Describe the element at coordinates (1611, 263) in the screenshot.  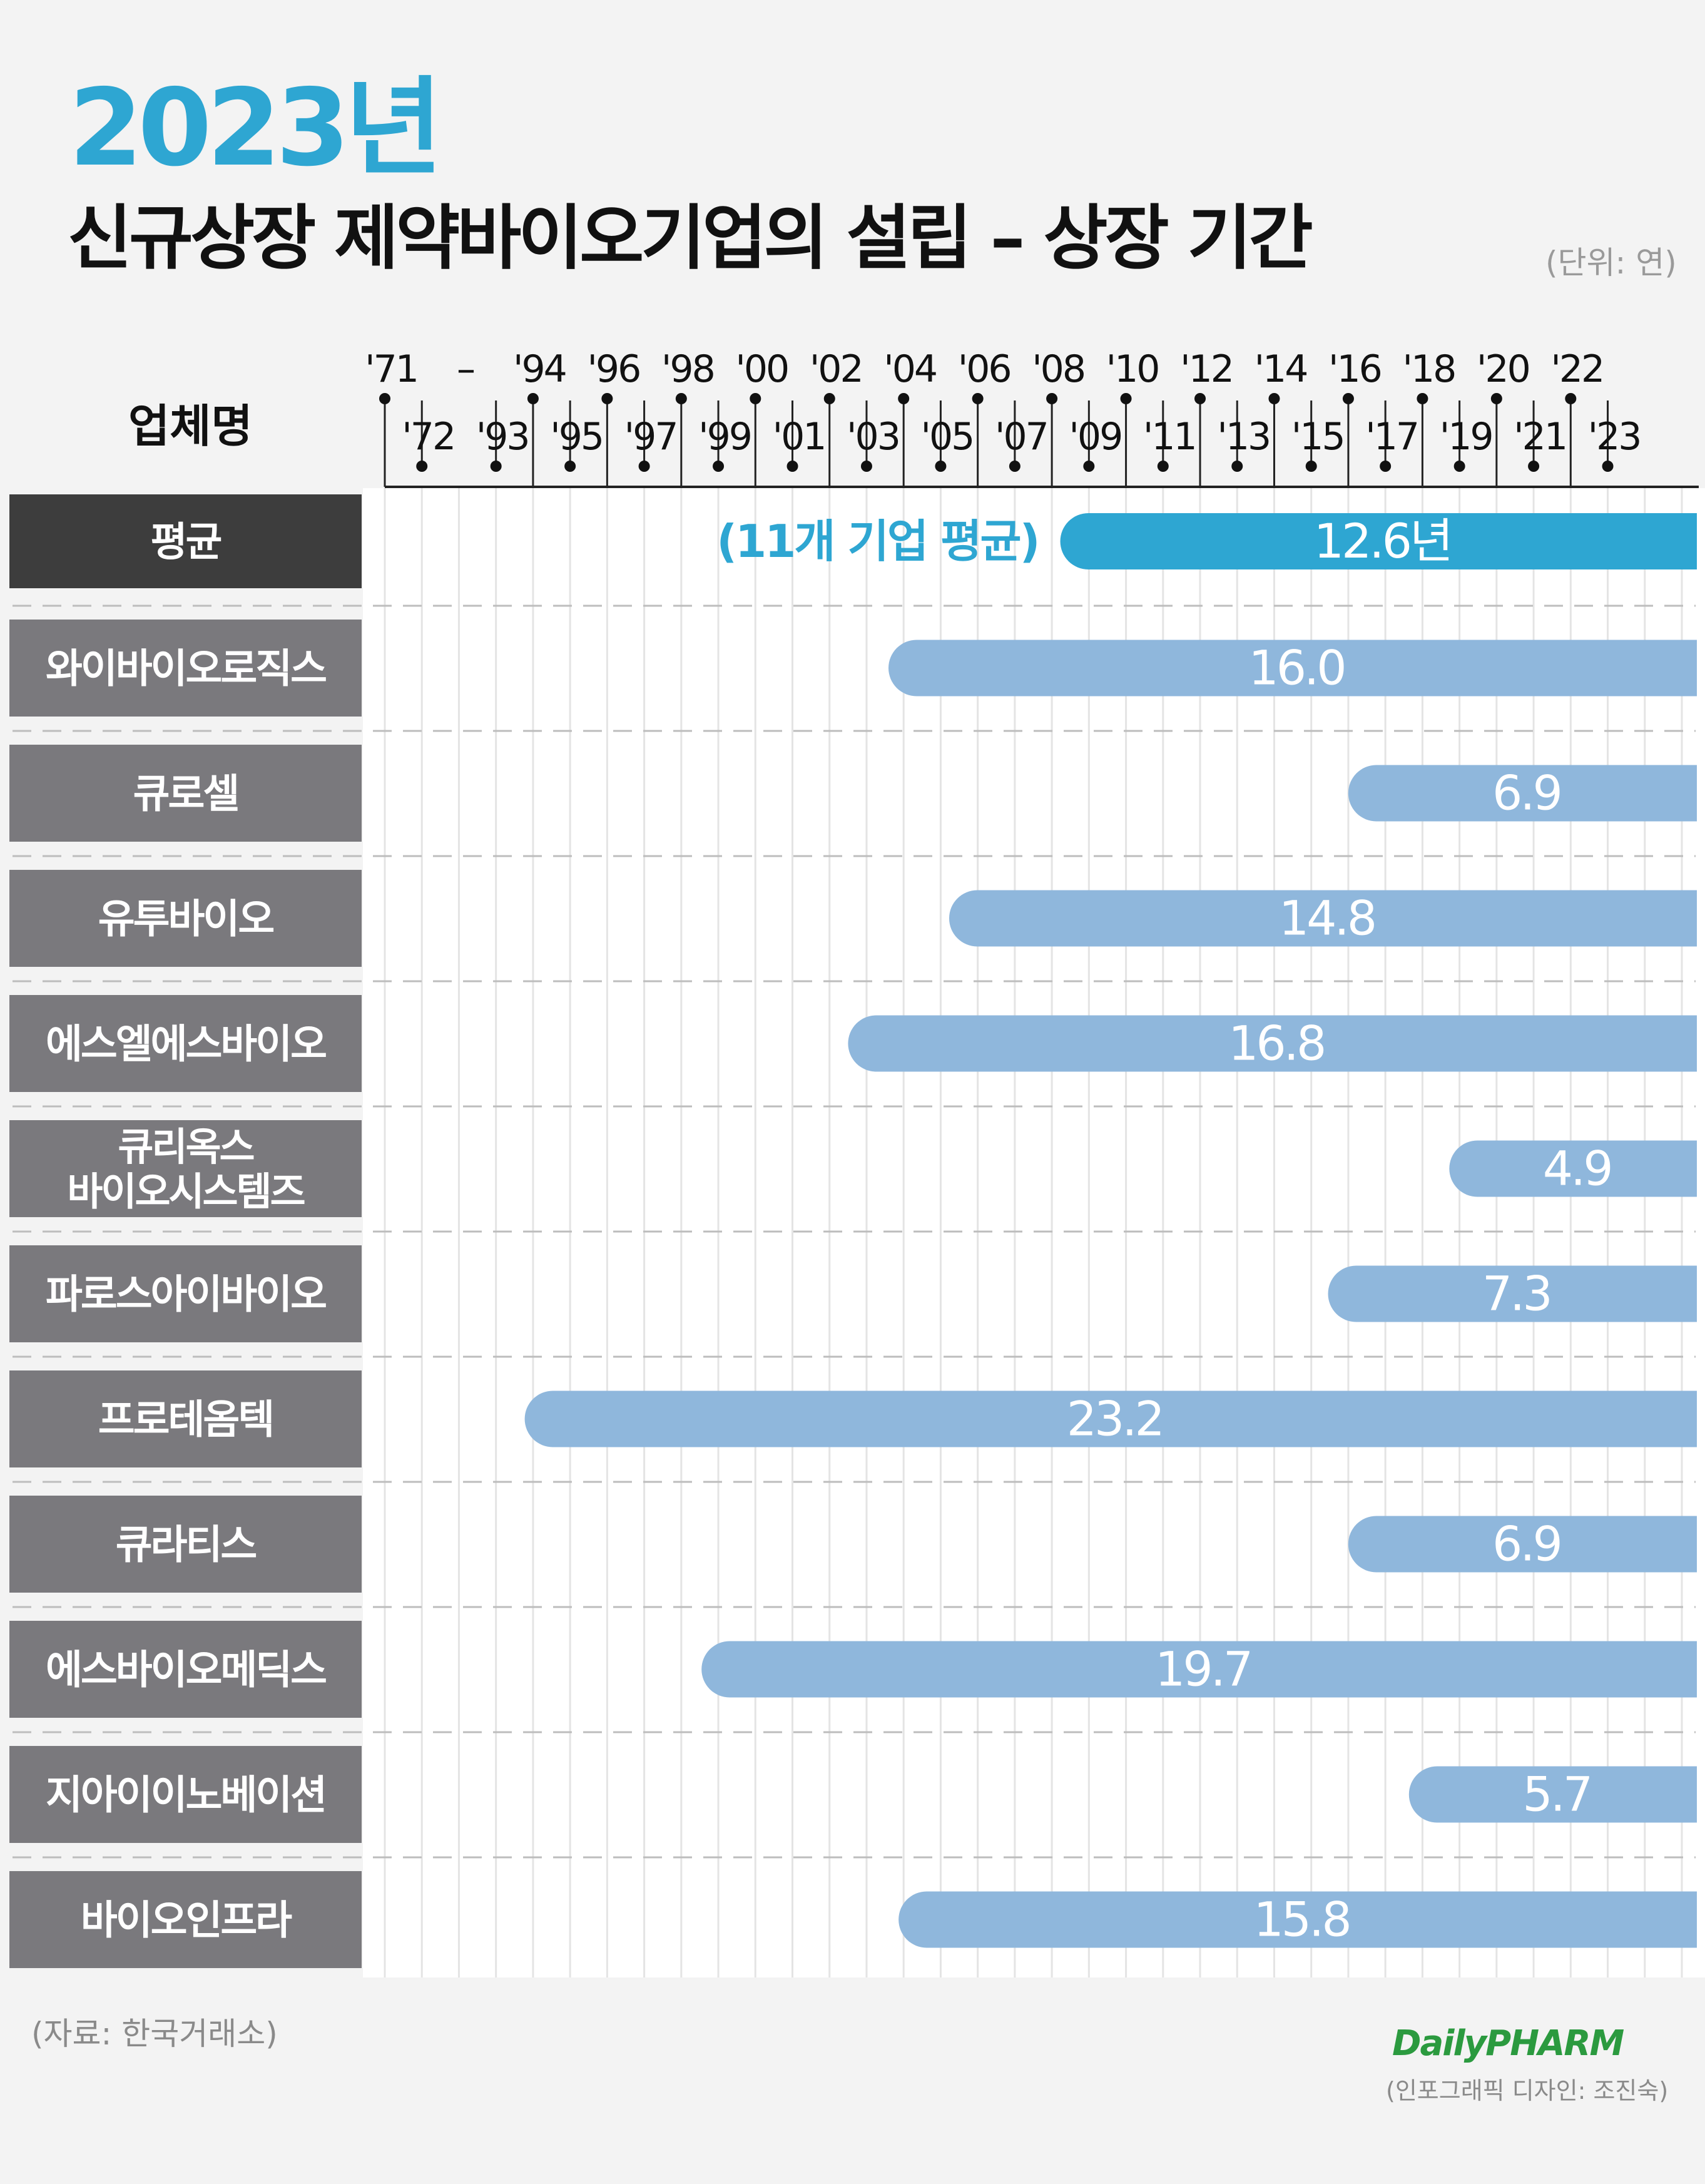
I see `unit-label: (단위: 연)` at that location.